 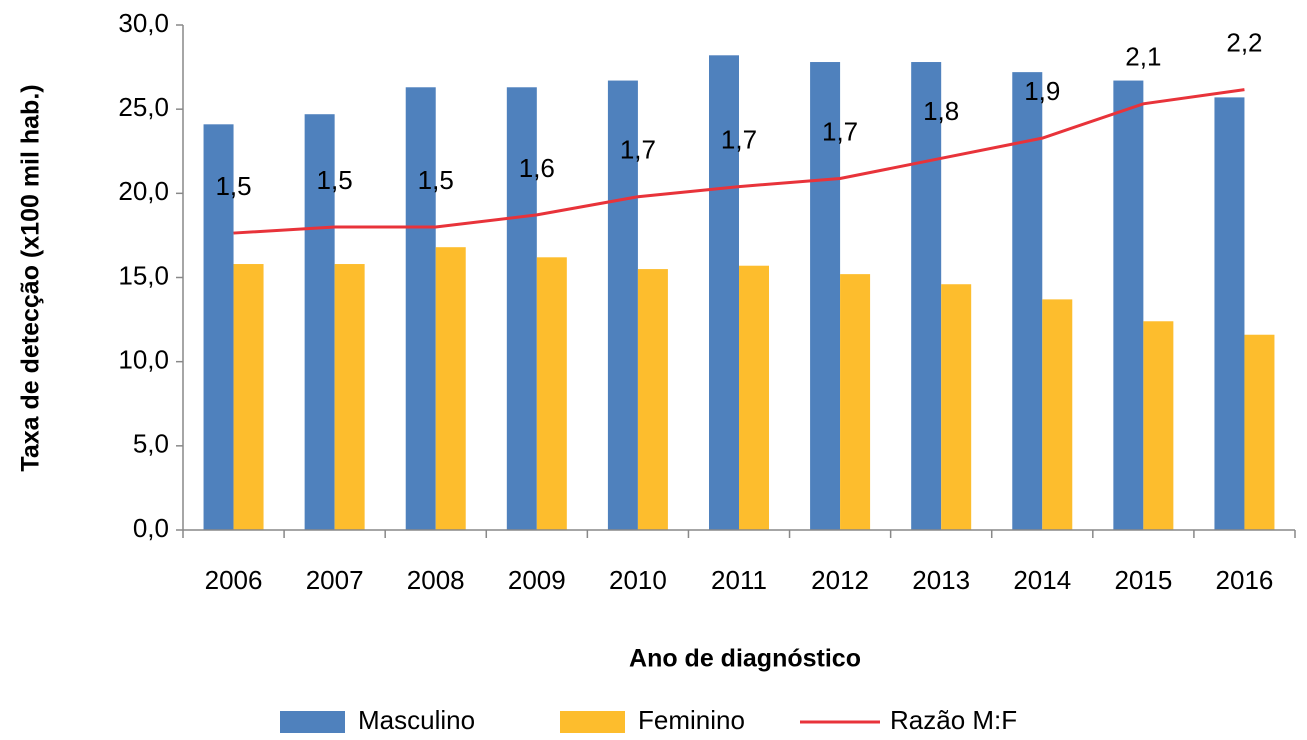 What do you see at coordinates (840, 580) in the screenshot?
I see `x-tick-label: 2012` at bounding box center [840, 580].